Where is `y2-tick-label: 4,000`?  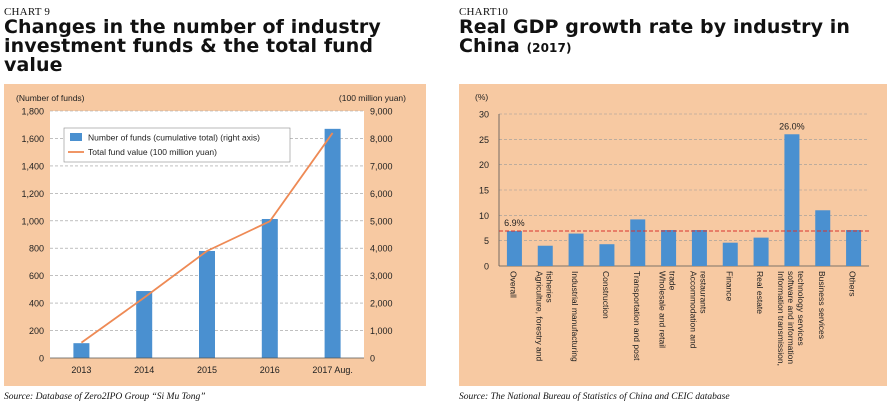 y2-tick-label: 4,000 is located at coordinates (381, 249).